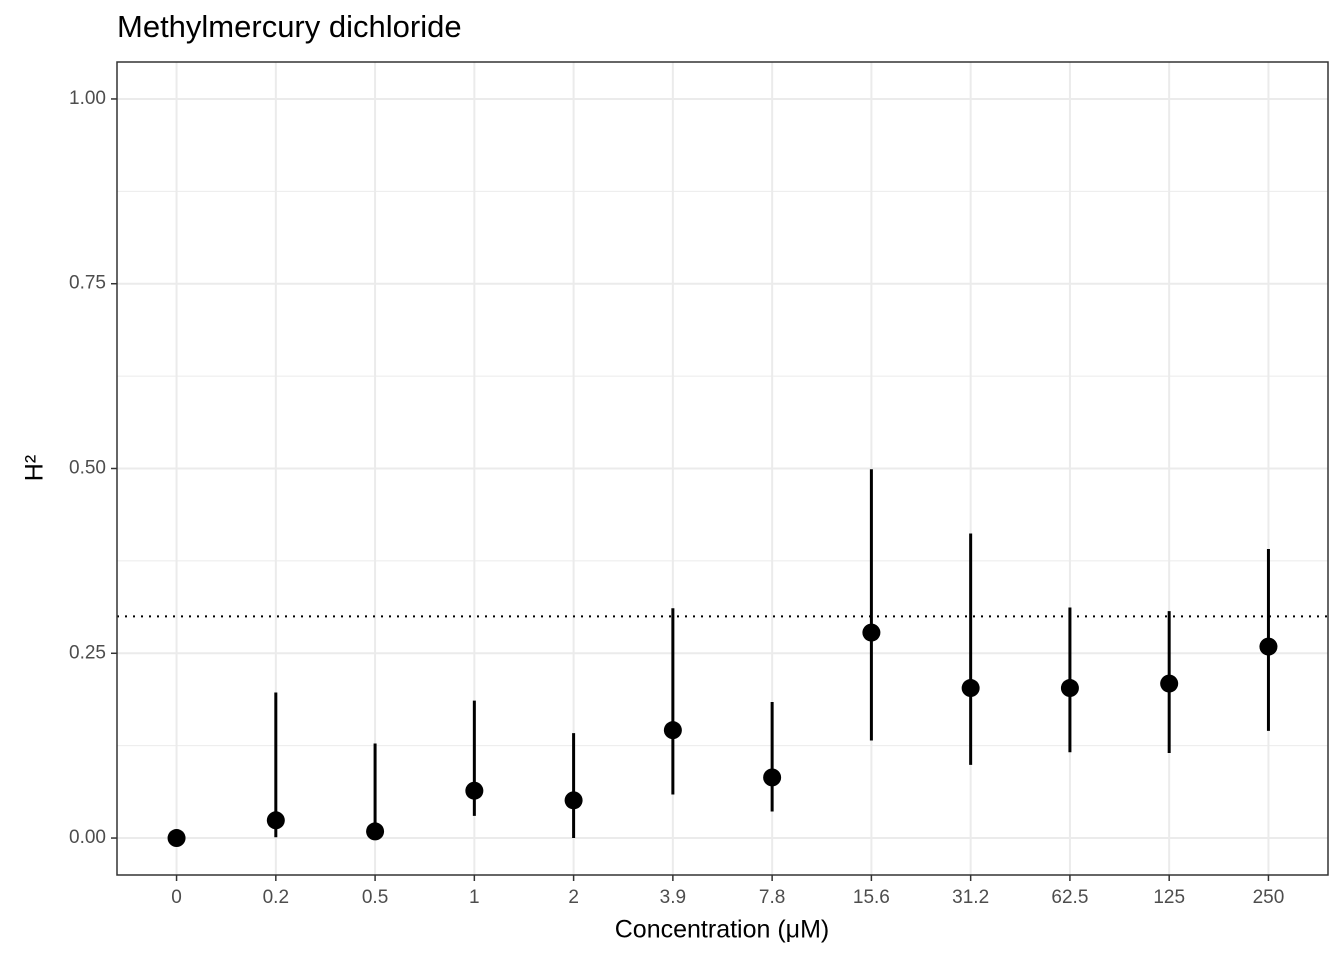  Describe the element at coordinates (87, 468) in the screenshot. I see `y-tick-label: 0.50` at that location.